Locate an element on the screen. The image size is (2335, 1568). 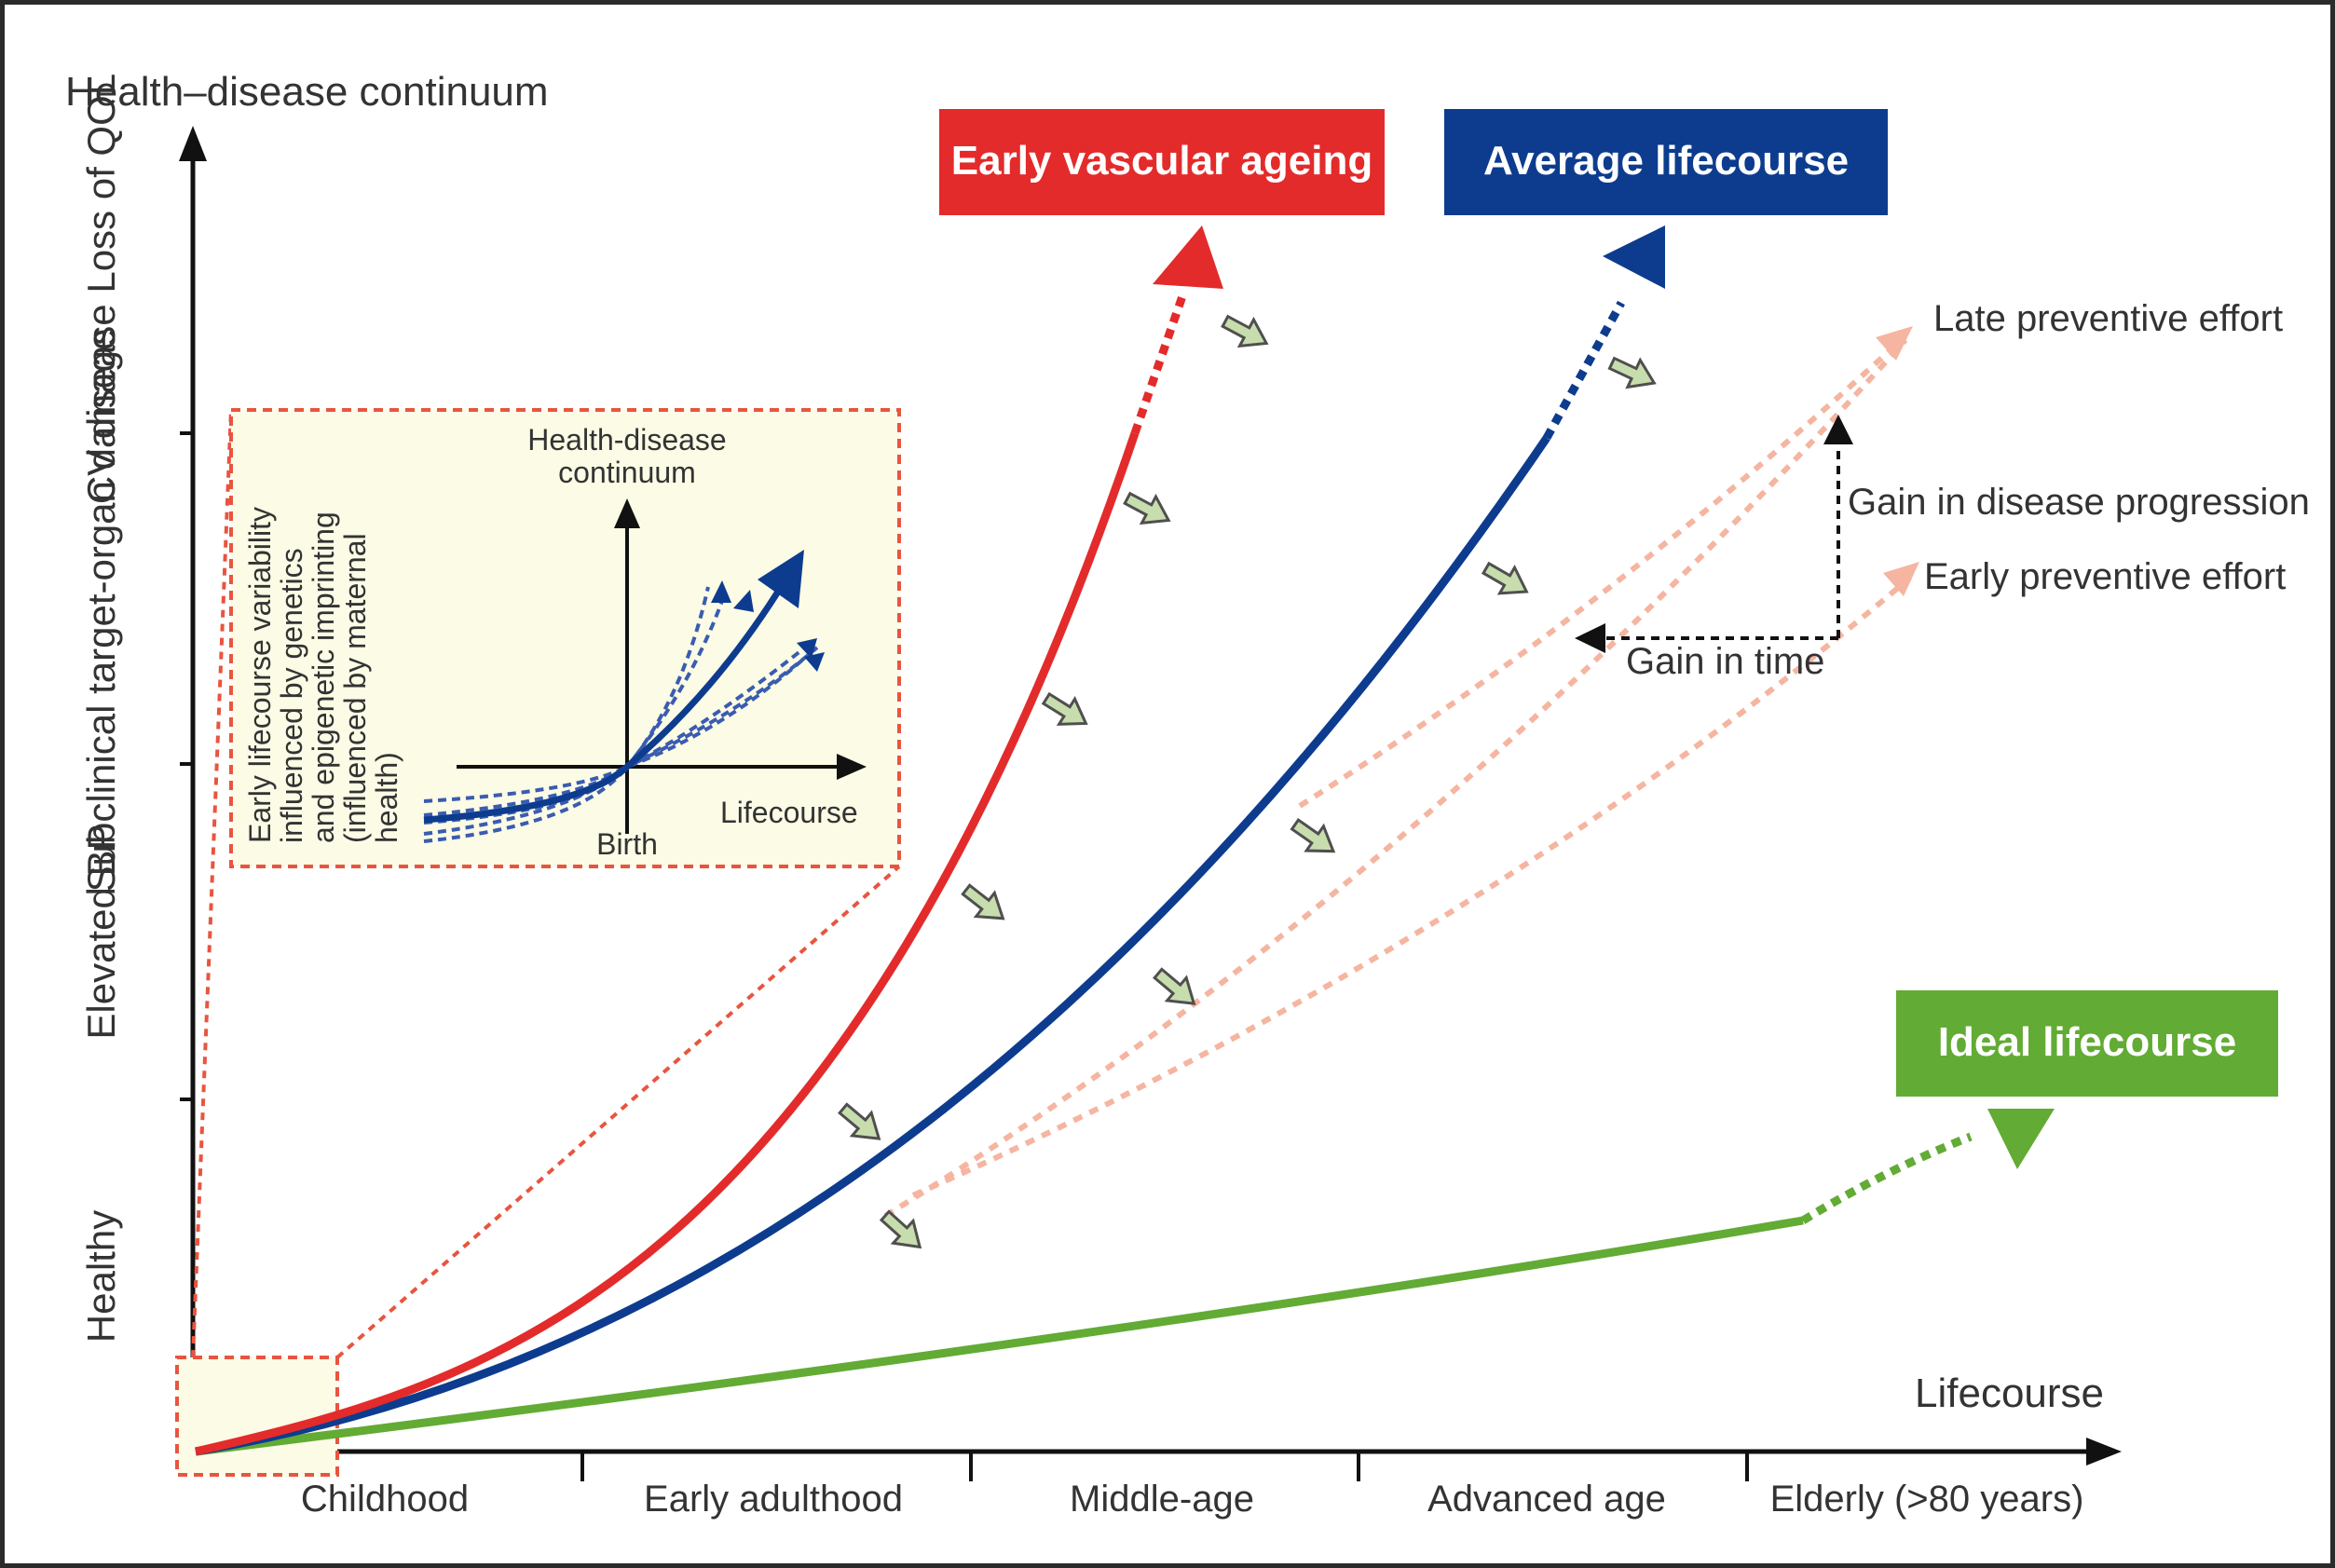
x-stage-advanced-age: Advanced age is located at coordinates (1546, 1499).